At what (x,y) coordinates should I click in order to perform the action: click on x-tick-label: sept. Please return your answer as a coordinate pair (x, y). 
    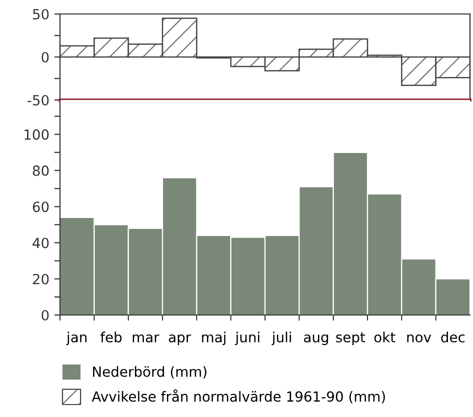
    Looking at the image, I should click on (351, 339).